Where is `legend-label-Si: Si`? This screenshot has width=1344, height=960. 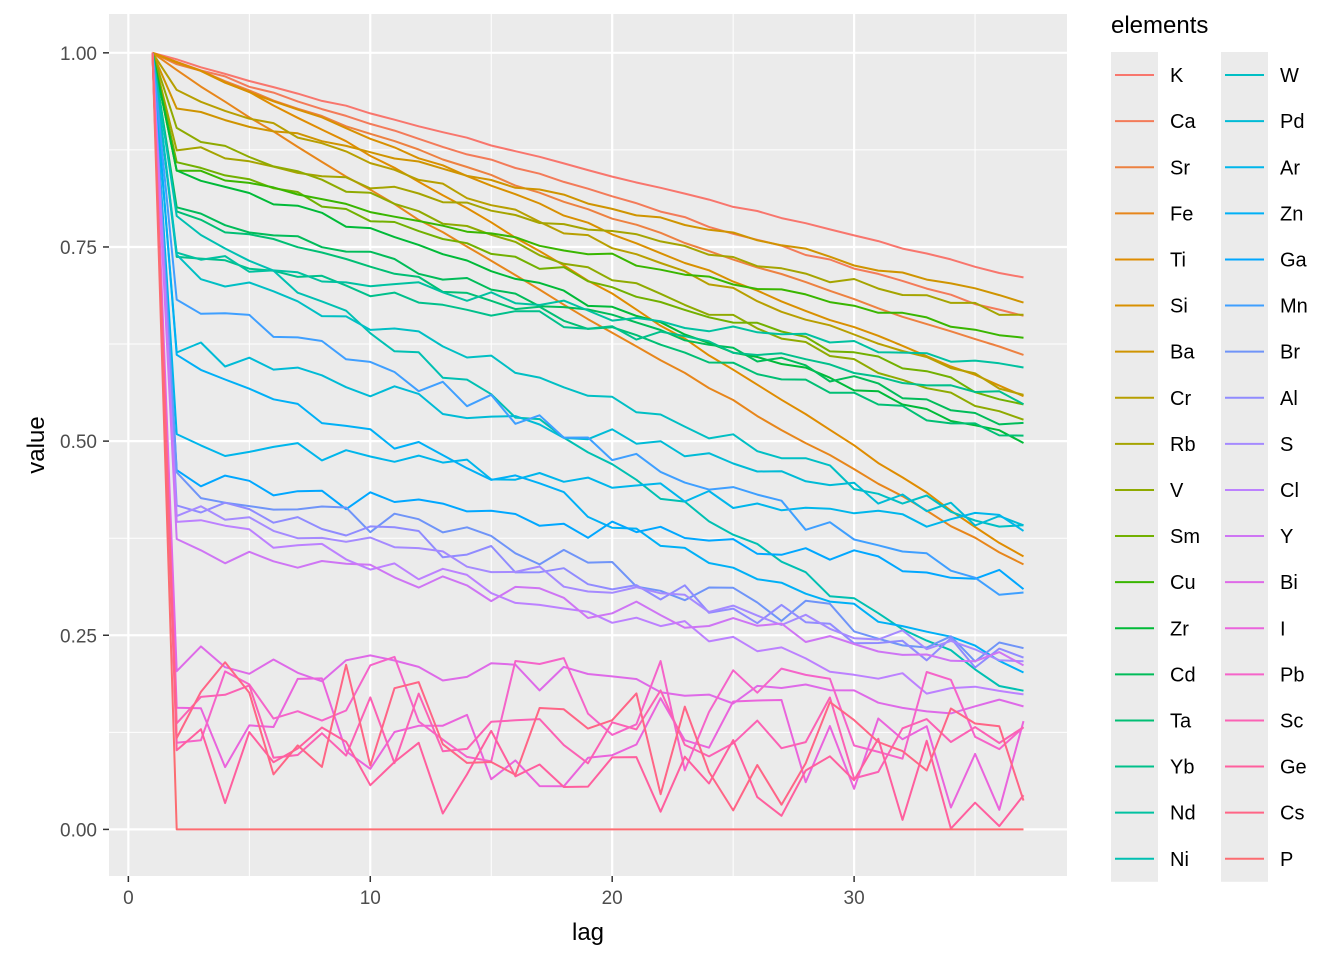
legend-label-Si: Si is located at coordinates (1179, 307).